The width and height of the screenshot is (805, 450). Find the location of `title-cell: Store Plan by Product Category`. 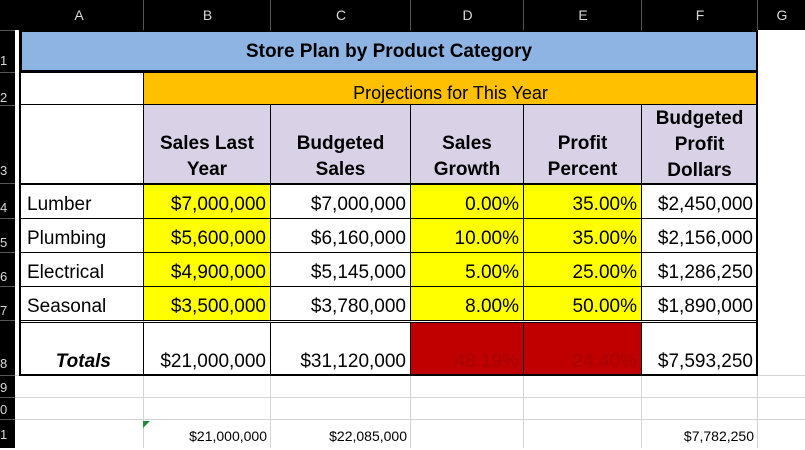

title-cell: Store Plan by Product Category is located at coordinates (389, 51).